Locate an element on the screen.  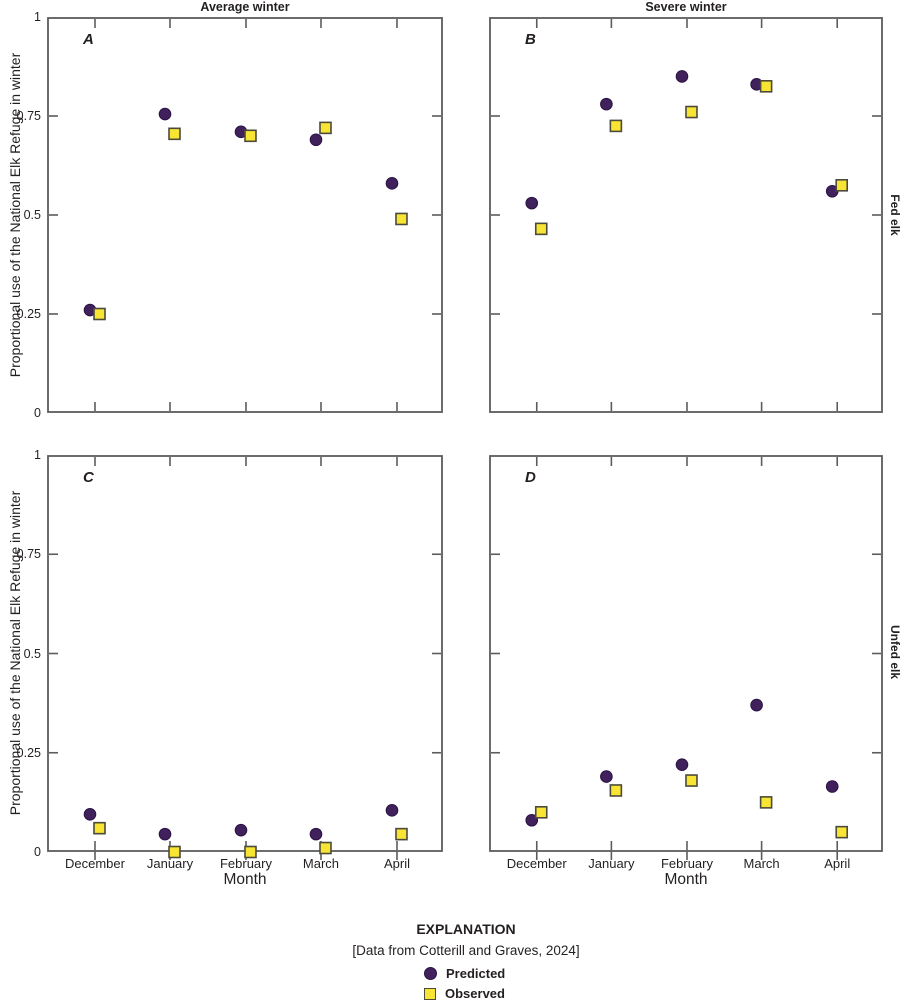
legend-label-predicted: Predicted is located at coordinates (476, 973).